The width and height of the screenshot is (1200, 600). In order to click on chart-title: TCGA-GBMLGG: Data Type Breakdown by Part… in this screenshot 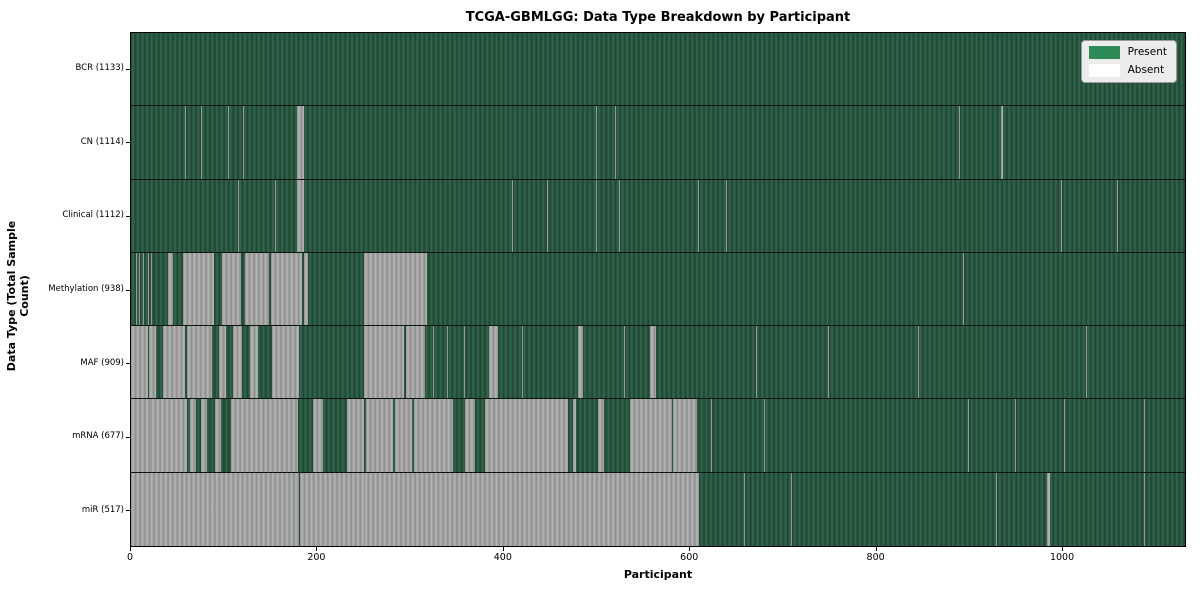, I will do `click(658, 17)`.